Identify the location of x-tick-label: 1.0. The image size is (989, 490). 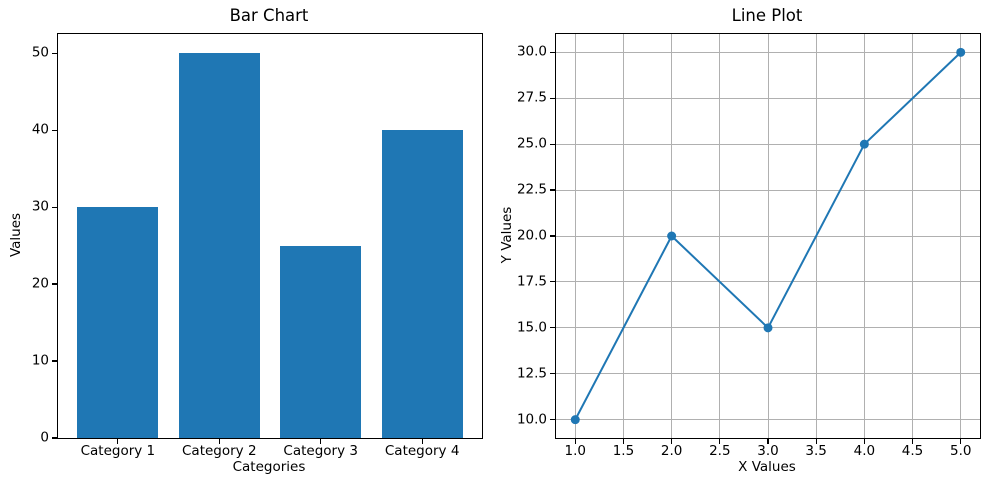
(575, 451).